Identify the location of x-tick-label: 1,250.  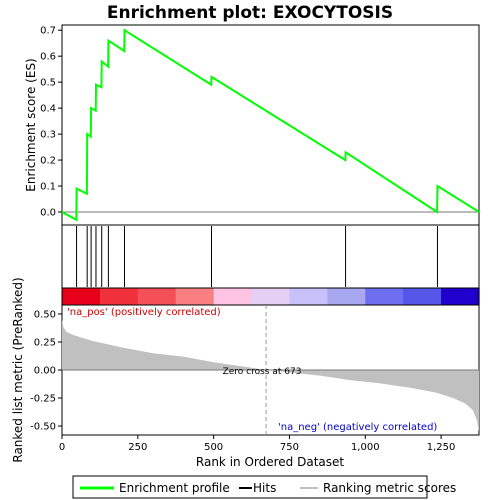
(441, 447).